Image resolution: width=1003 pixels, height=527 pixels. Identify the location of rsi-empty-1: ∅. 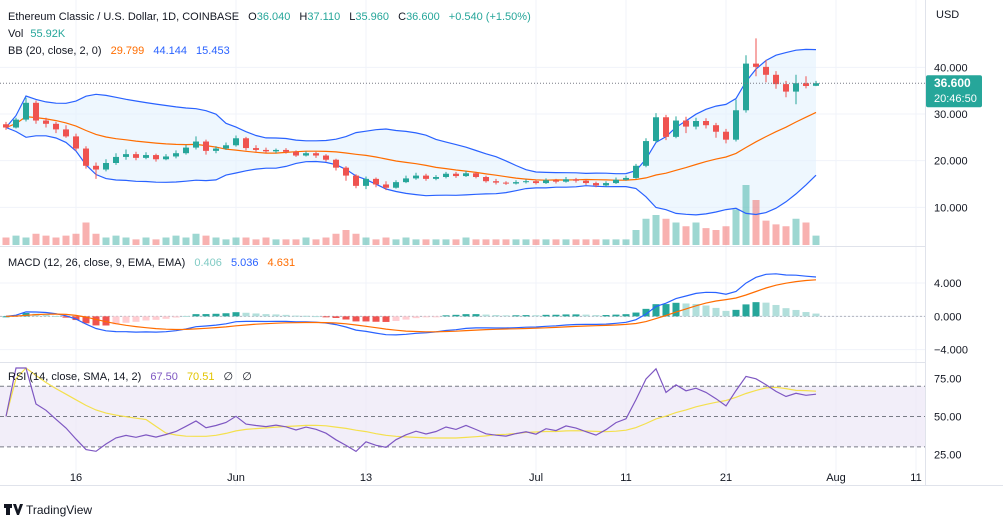
(229, 377).